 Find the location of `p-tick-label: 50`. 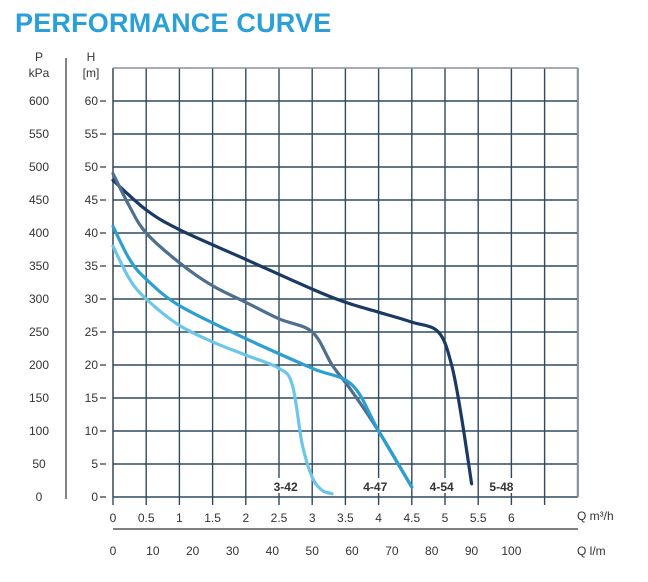

p-tick-label: 50 is located at coordinates (39, 464).